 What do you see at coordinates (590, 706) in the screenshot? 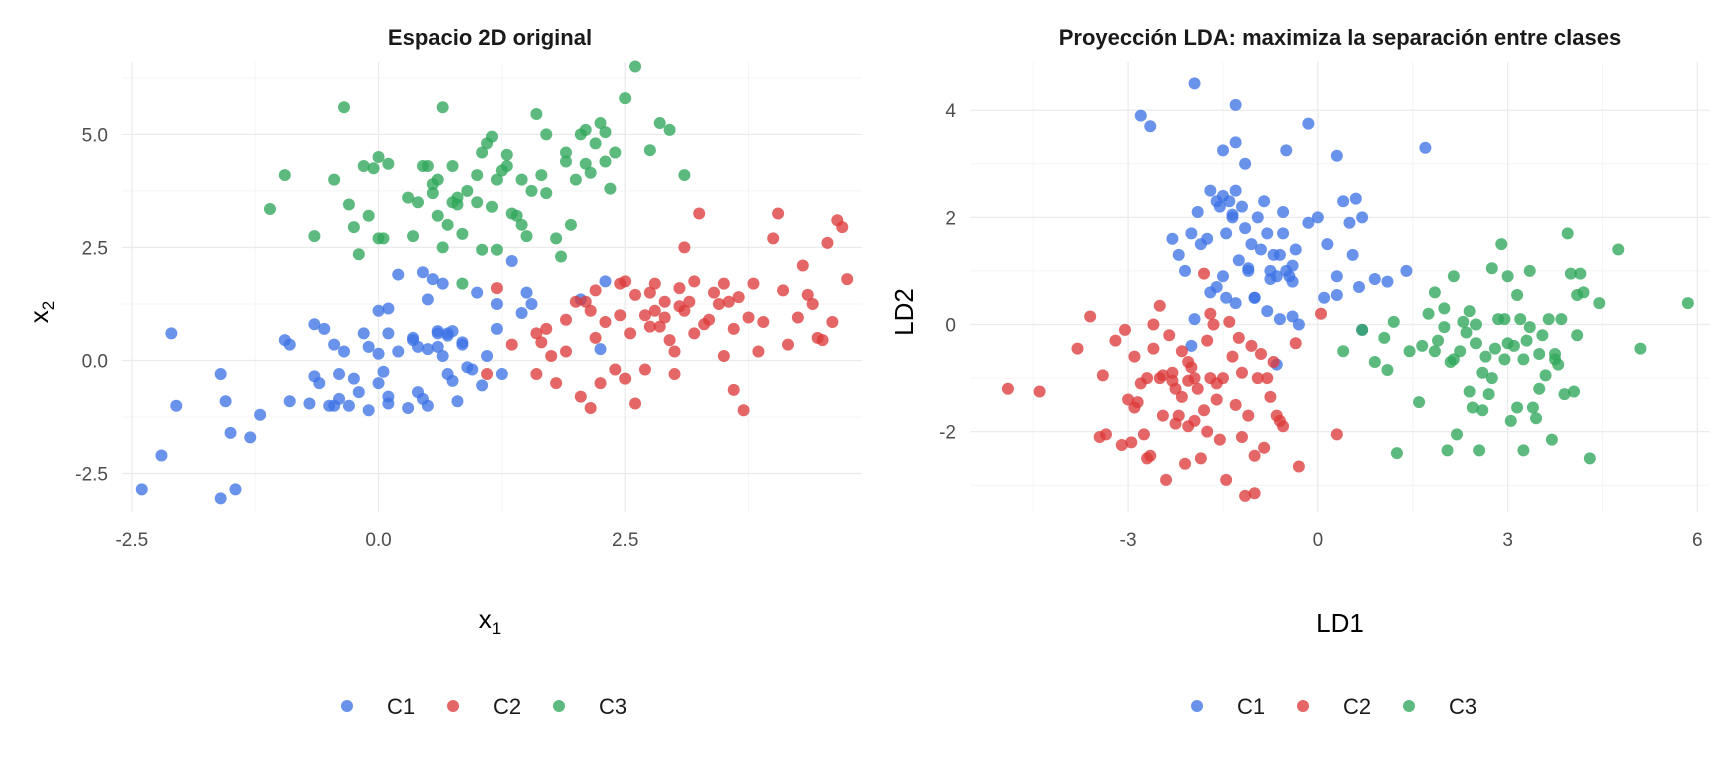
I see `legend-item-c3: C3` at bounding box center [590, 706].